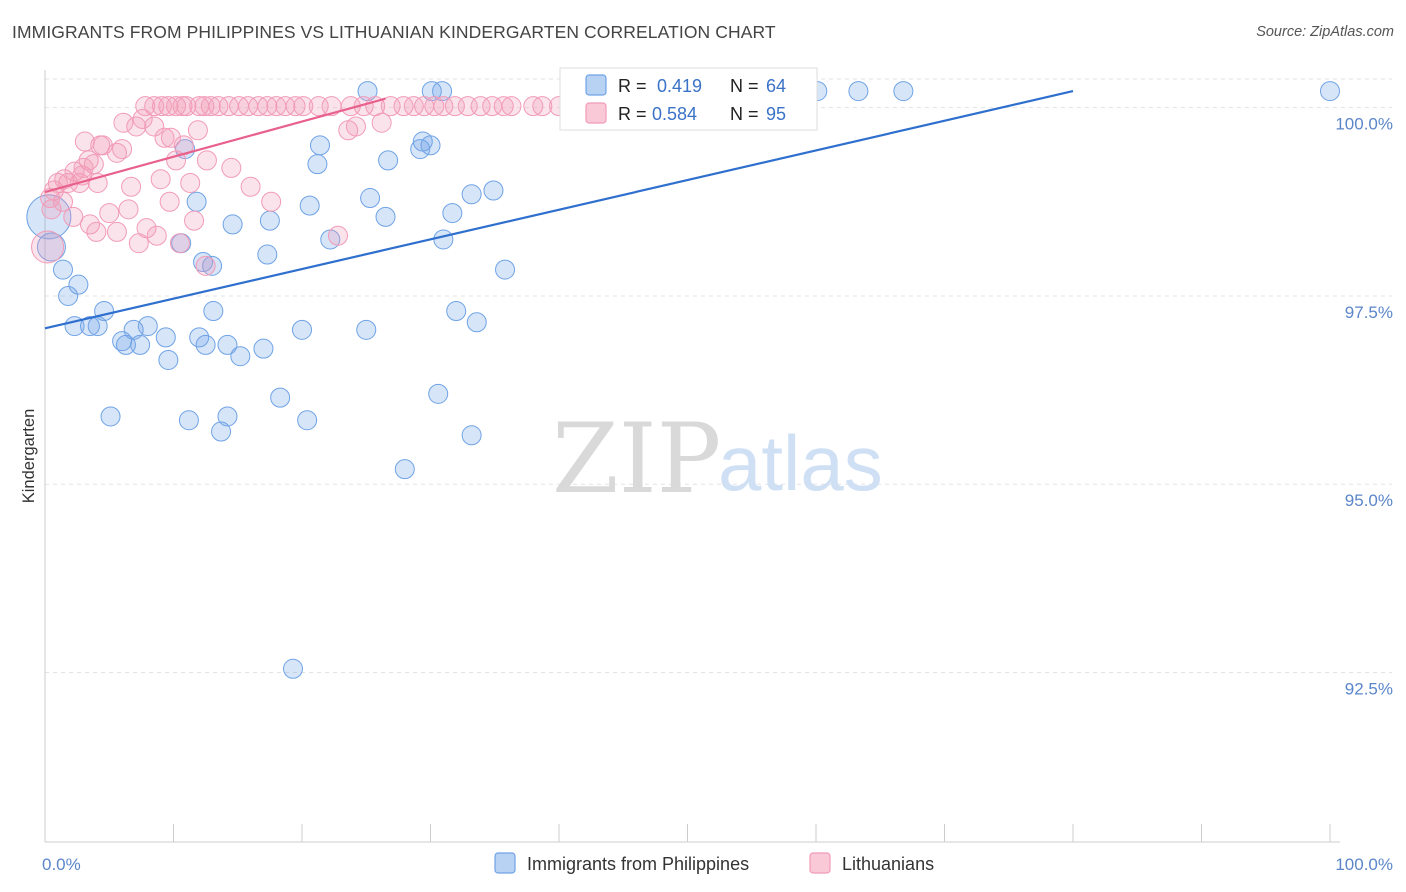 This screenshot has width=1406, height=892. Describe the element at coordinates (1325, 32) in the screenshot. I see `chart-source: Source: ZipAtlas.com` at that location.